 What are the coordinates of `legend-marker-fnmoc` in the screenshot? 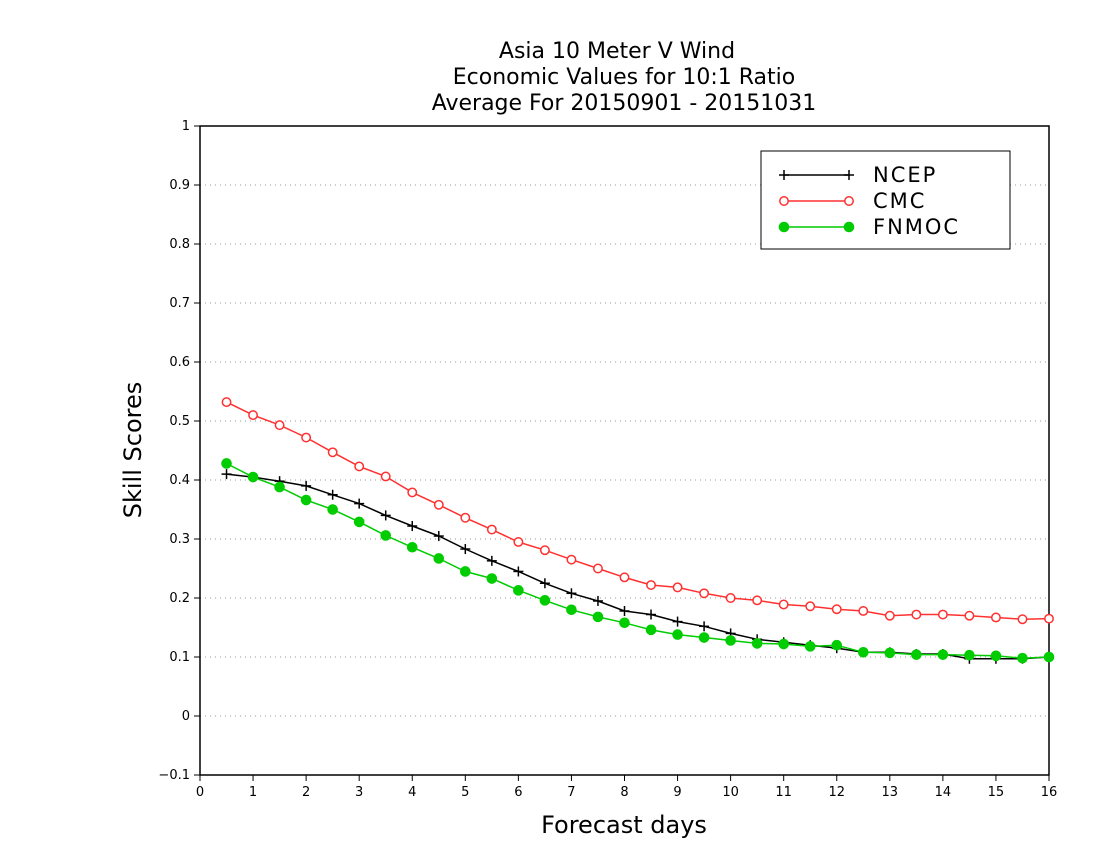 It's located at (849, 227).